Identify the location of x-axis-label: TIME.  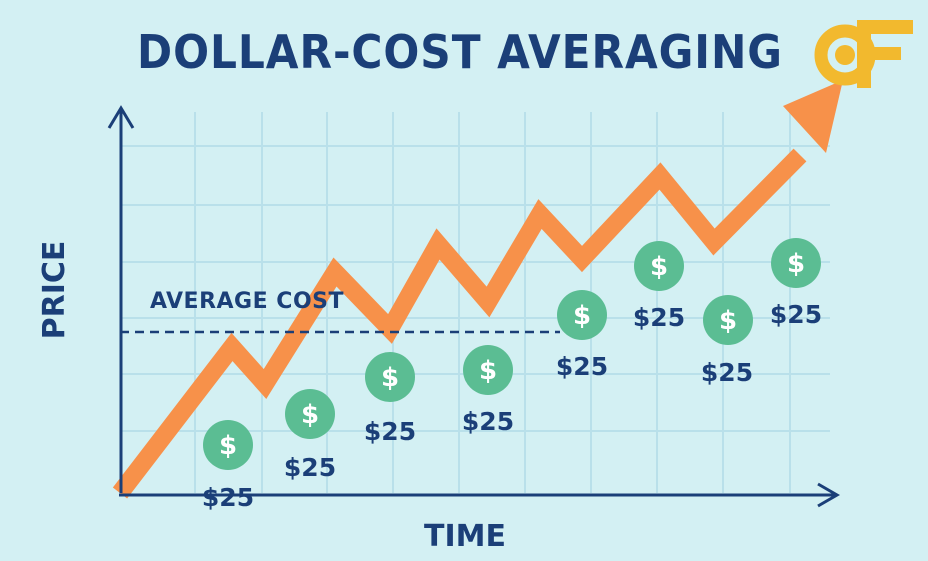
(465, 536).